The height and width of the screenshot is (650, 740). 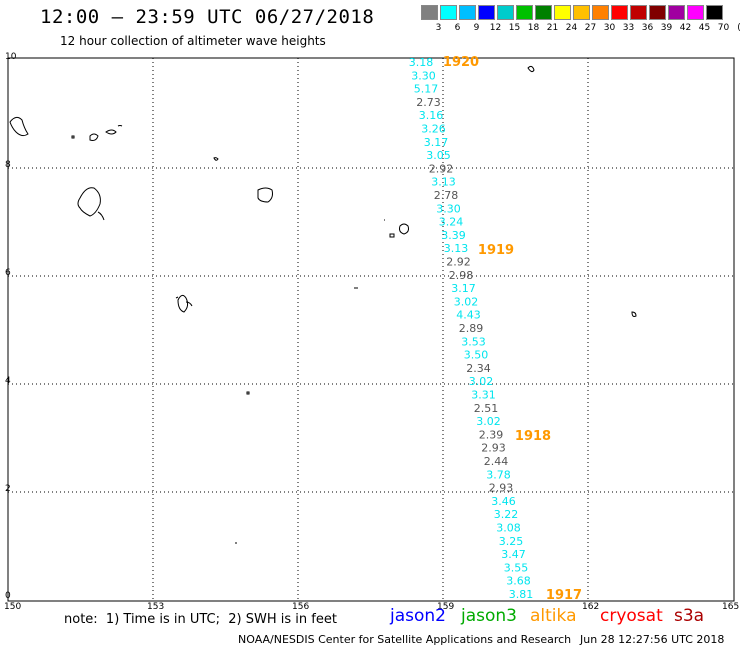 I want to click on wave-height-reading: 2.34, so click(x=478, y=368).